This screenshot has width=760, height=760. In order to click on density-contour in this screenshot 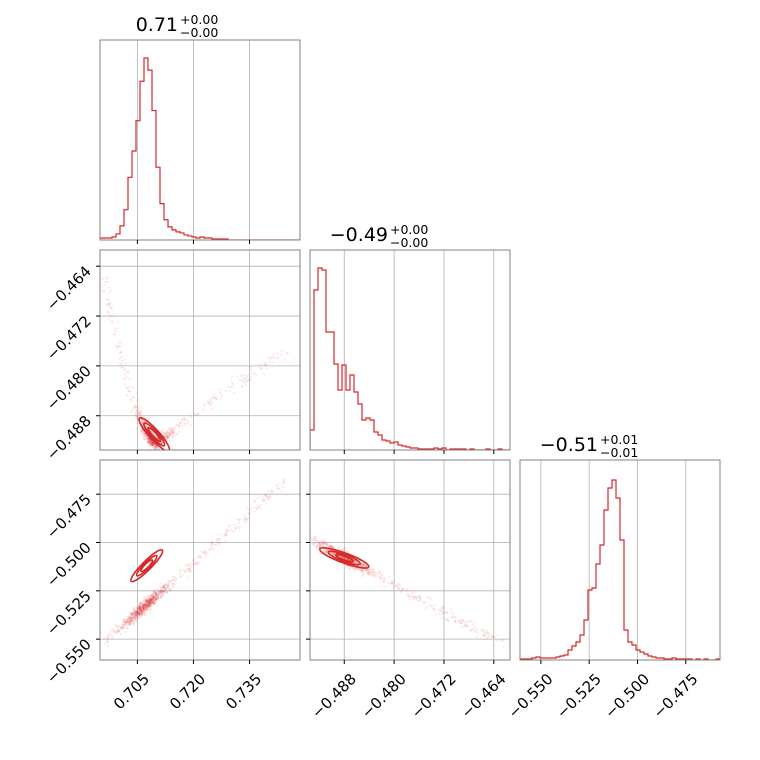, I will do `click(147, 566)`.